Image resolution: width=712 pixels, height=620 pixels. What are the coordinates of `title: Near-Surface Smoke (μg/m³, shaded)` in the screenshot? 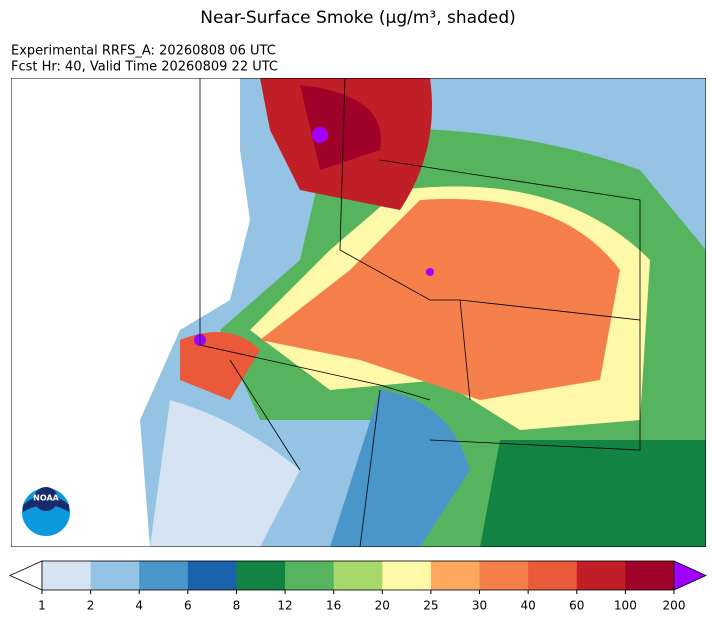 It's located at (358, 18).